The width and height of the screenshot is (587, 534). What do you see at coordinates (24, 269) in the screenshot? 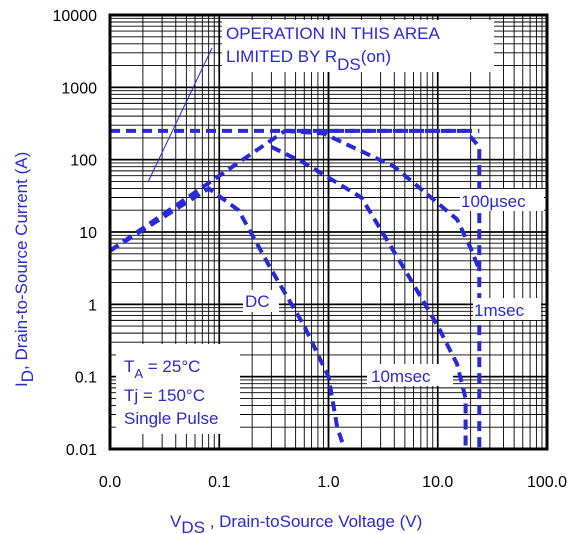
I see `y-axis-title: ID, Drain-to-Source Current (A)` at bounding box center [24, 269].